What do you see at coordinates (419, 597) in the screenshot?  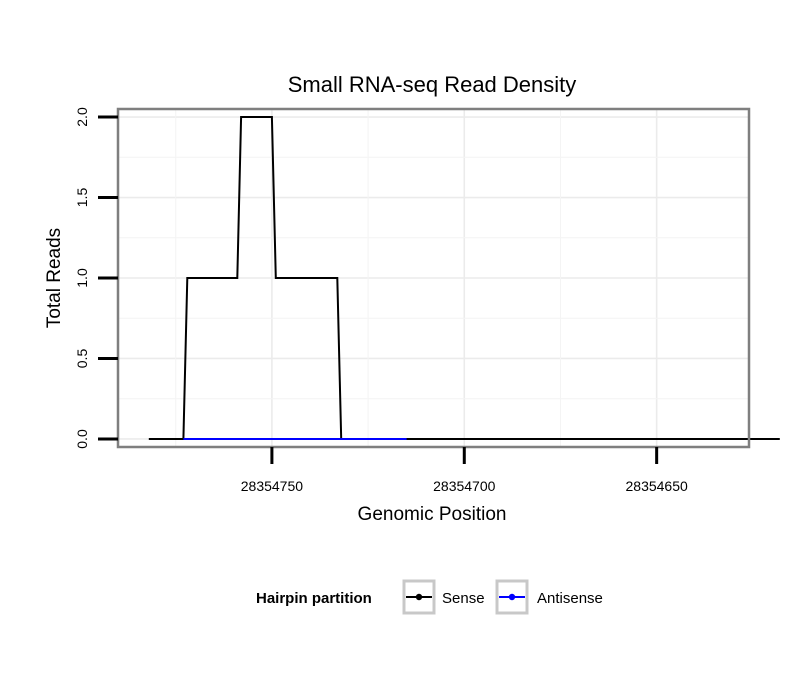 I see `legend-point-sense` at bounding box center [419, 597].